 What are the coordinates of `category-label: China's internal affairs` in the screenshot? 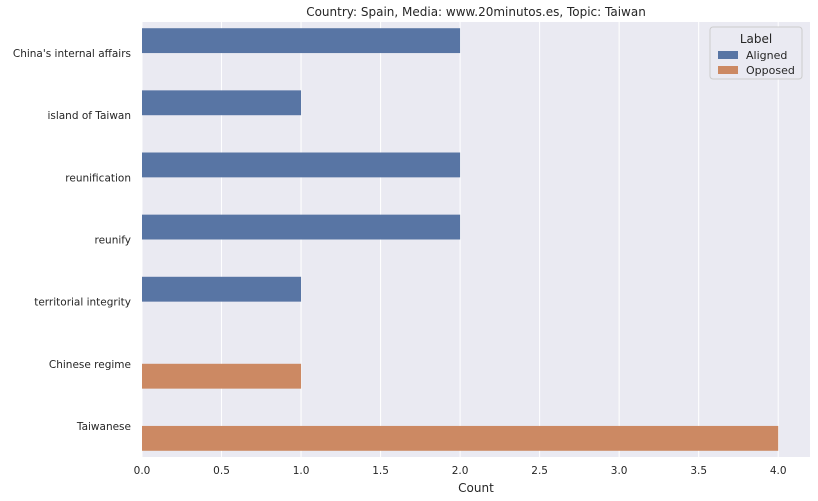 It's located at (72, 54).